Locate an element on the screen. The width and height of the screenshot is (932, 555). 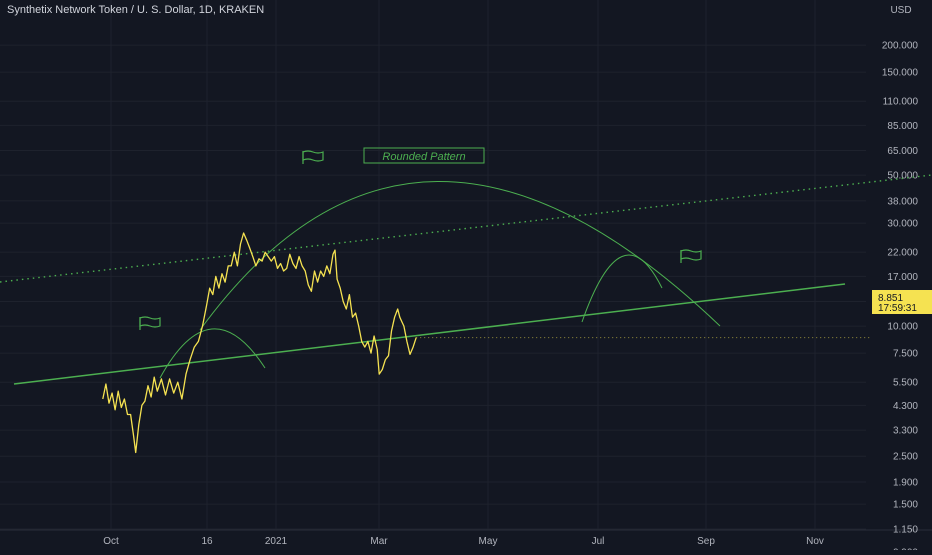
x-tick-label: Jul is located at coordinates (598, 541).